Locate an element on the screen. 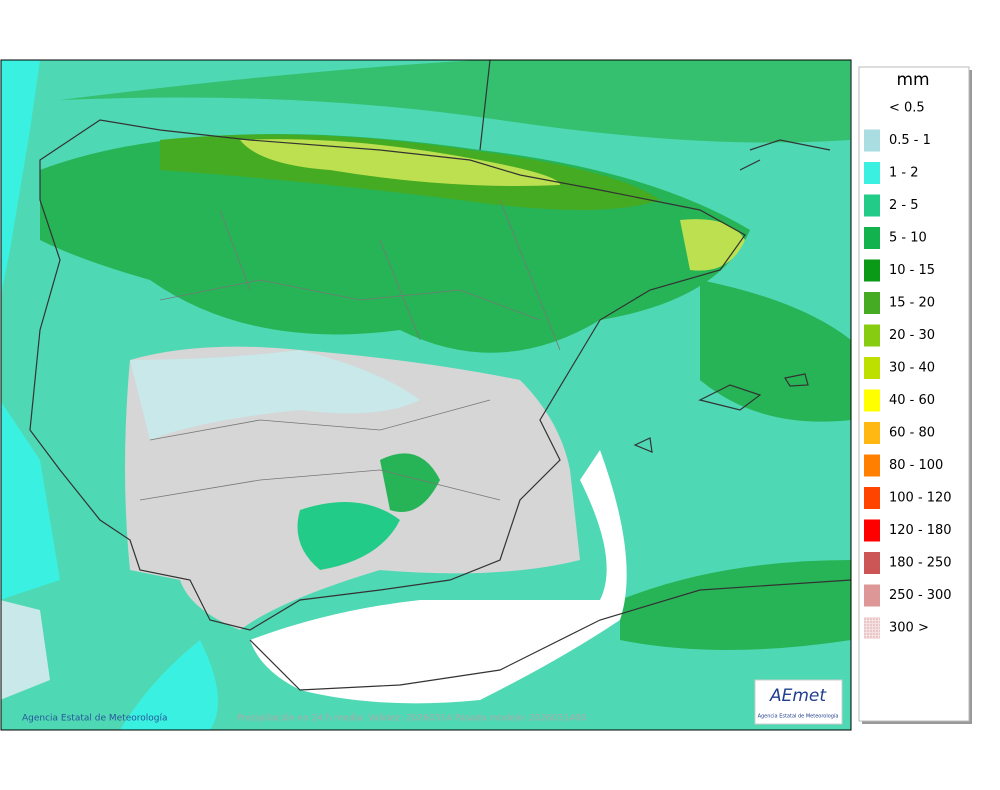 This screenshot has height=790, width=1000. legend-label: 10 - 15 is located at coordinates (912, 270).